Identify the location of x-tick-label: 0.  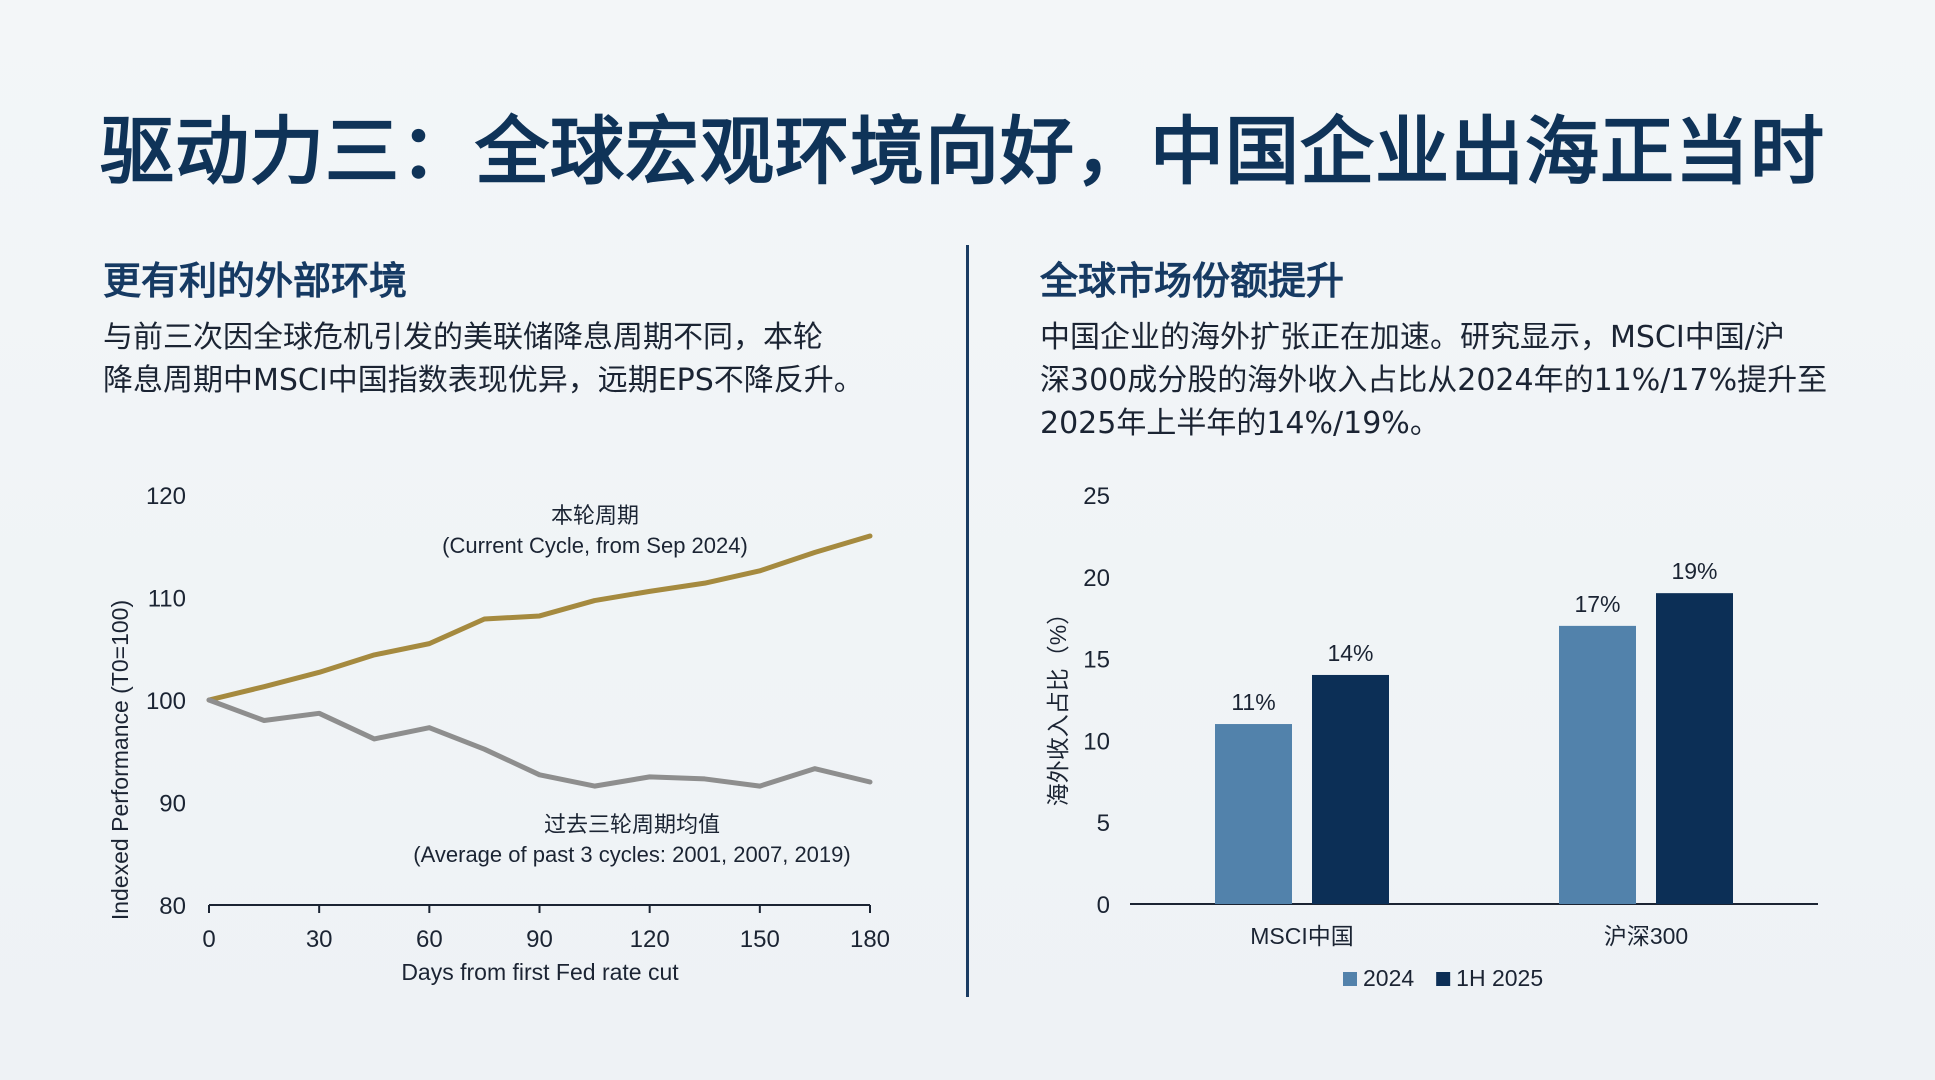
(208, 939).